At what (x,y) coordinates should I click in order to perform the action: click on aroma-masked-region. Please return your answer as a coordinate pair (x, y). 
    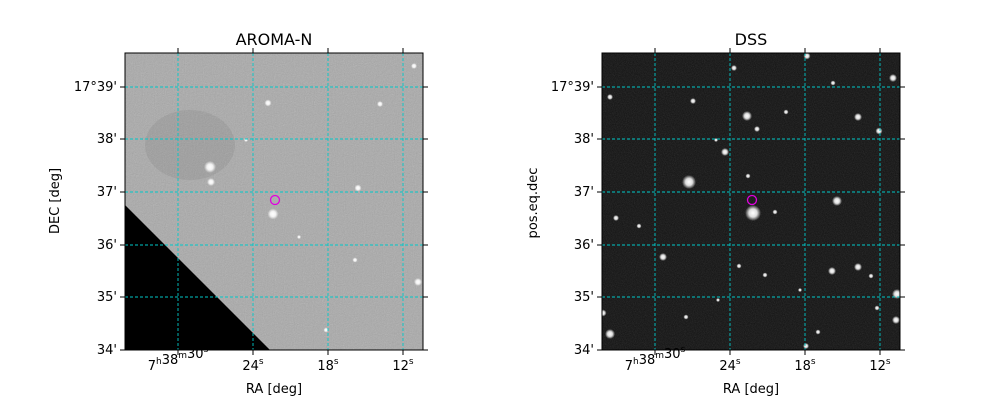
    Looking at the image, I should click on (197, 277).